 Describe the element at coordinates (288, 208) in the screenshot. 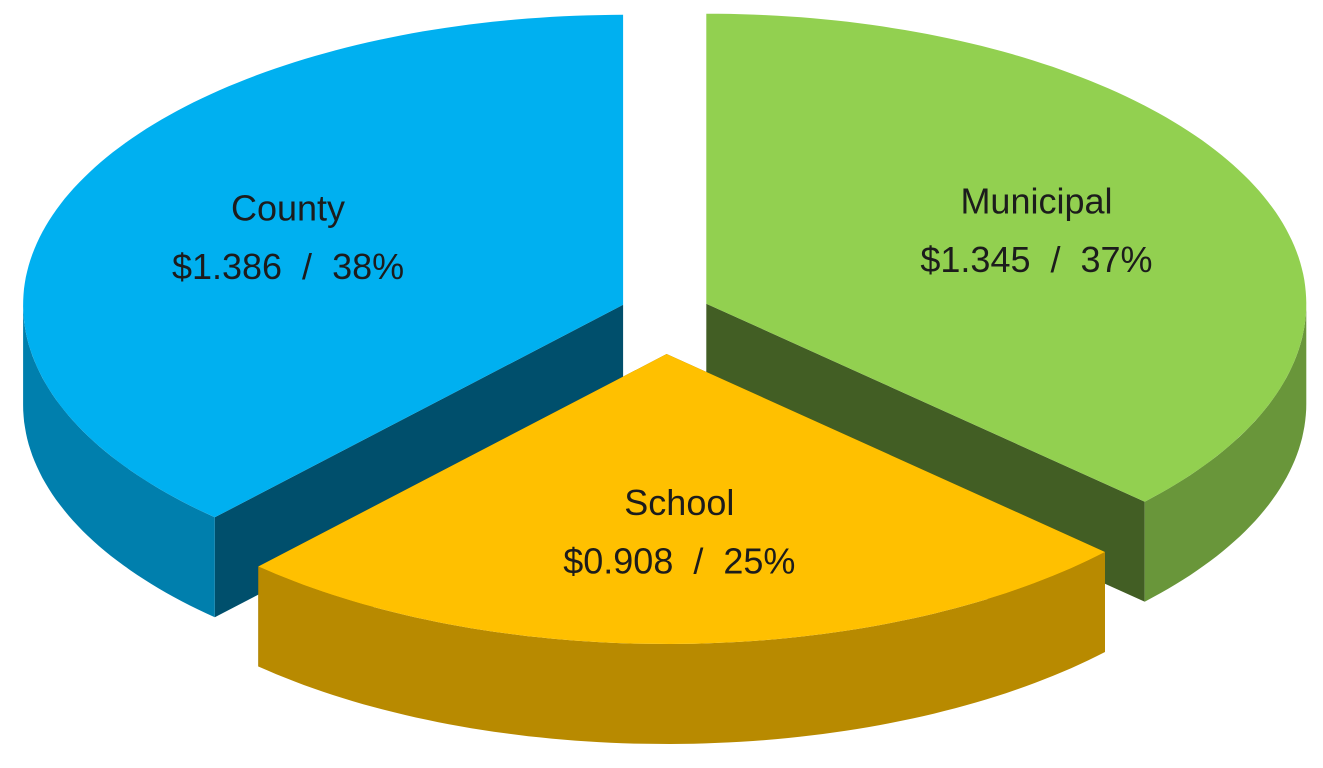

I see `slice-name: County` at that location.